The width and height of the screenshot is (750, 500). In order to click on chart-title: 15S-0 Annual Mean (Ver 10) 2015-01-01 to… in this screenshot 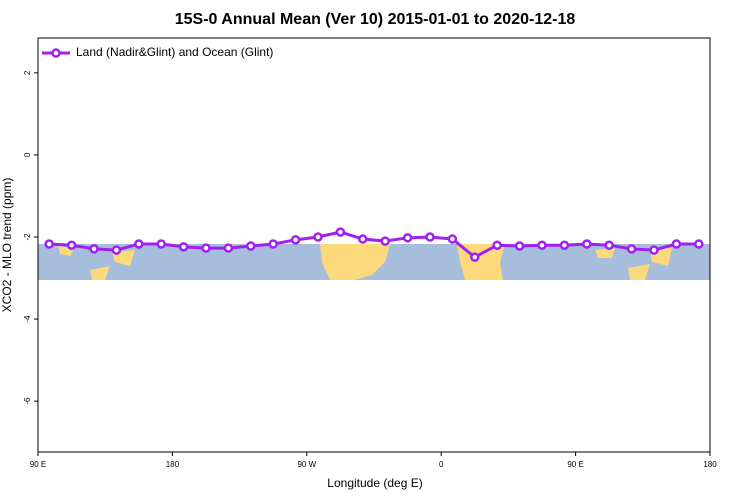, I will do `click(375, 19)`.